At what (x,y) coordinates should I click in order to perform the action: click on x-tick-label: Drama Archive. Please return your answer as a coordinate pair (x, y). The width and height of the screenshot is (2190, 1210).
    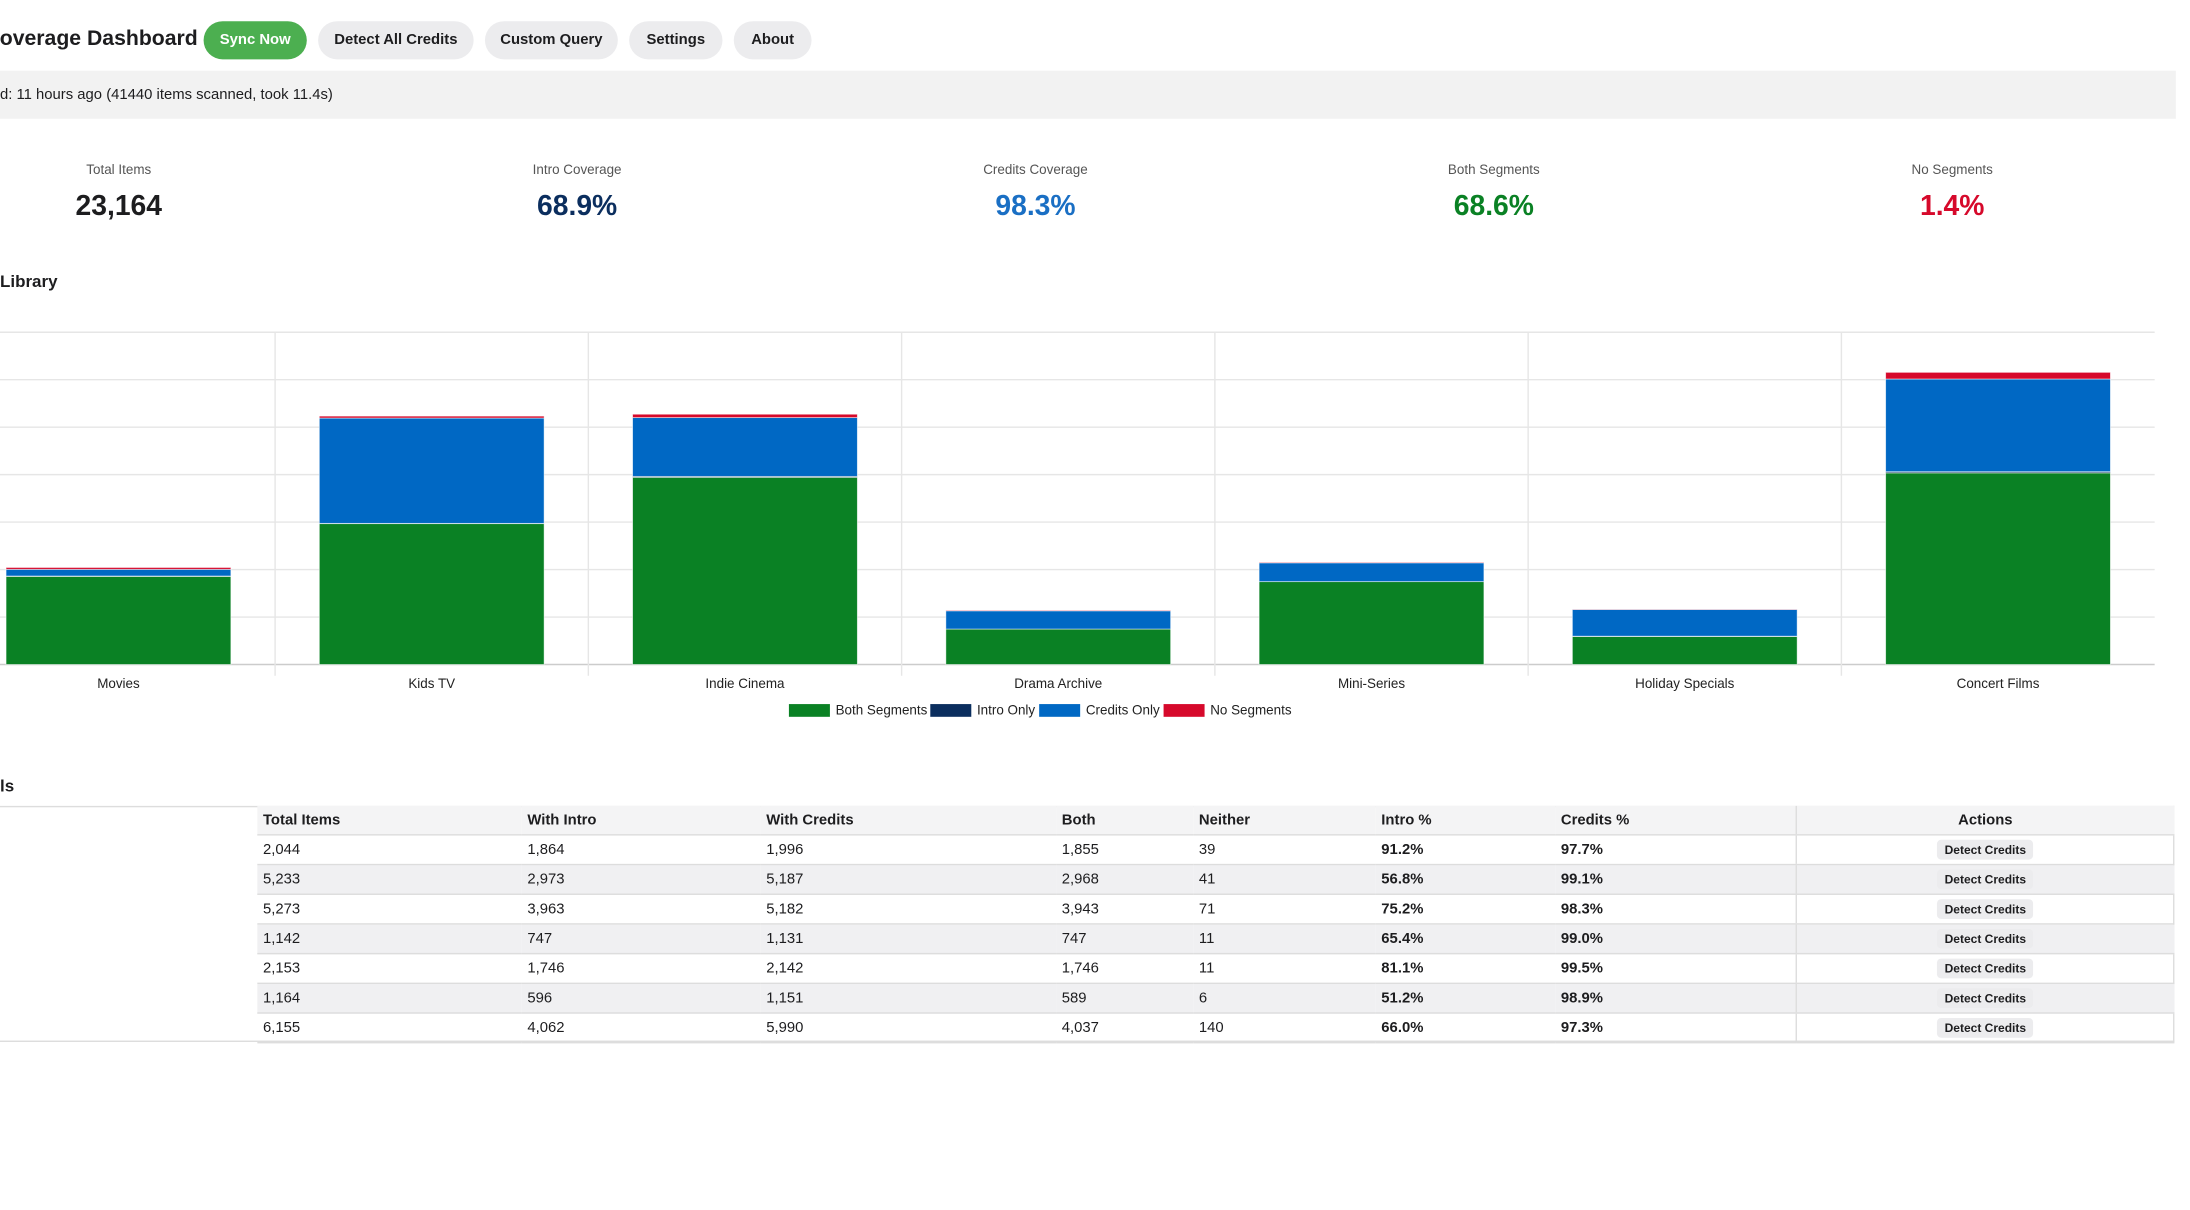
    Looking at the image, I should click on (1058, 683).